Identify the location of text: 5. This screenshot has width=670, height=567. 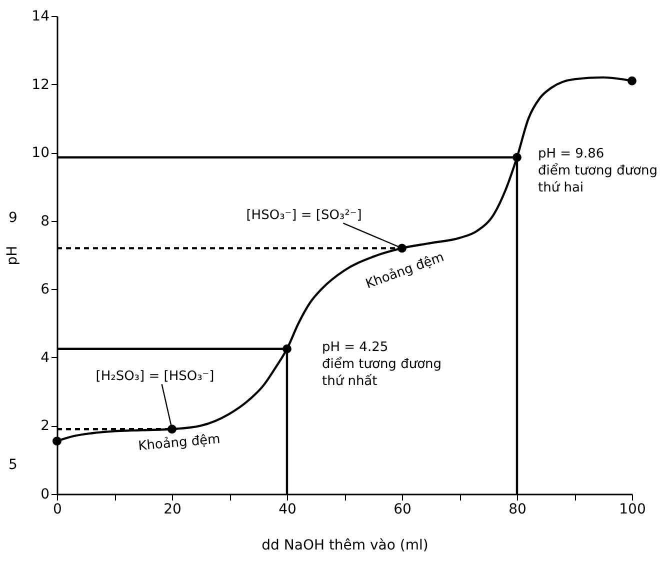
(13, 465).